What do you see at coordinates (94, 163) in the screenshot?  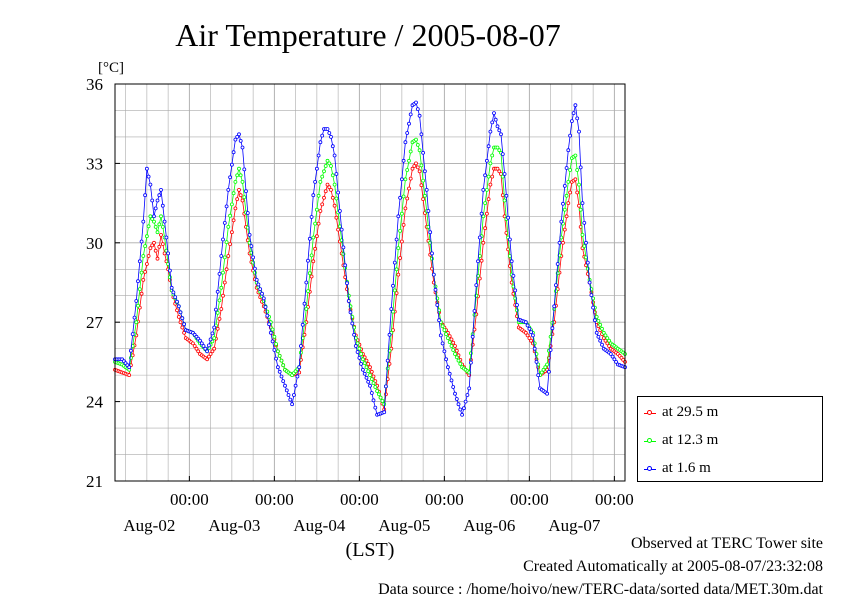 I see `y-tick-label: 33` at bounding box center [94, 163].